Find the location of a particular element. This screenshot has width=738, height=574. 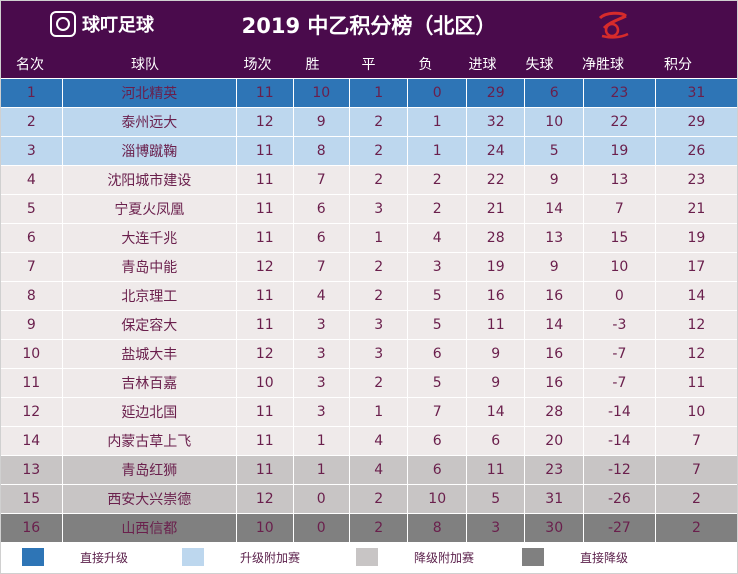

brand-logo: 球叮足球 is located at coordinates (102, 24).